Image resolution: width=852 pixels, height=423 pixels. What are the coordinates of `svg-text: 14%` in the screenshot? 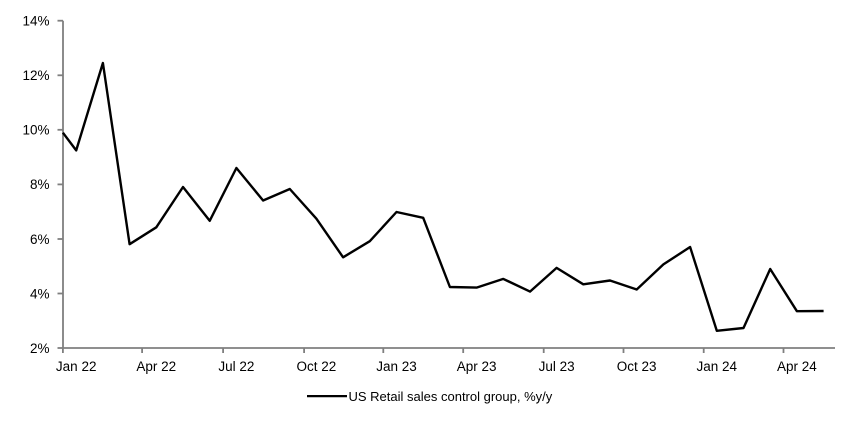 It's located at (35, 21).